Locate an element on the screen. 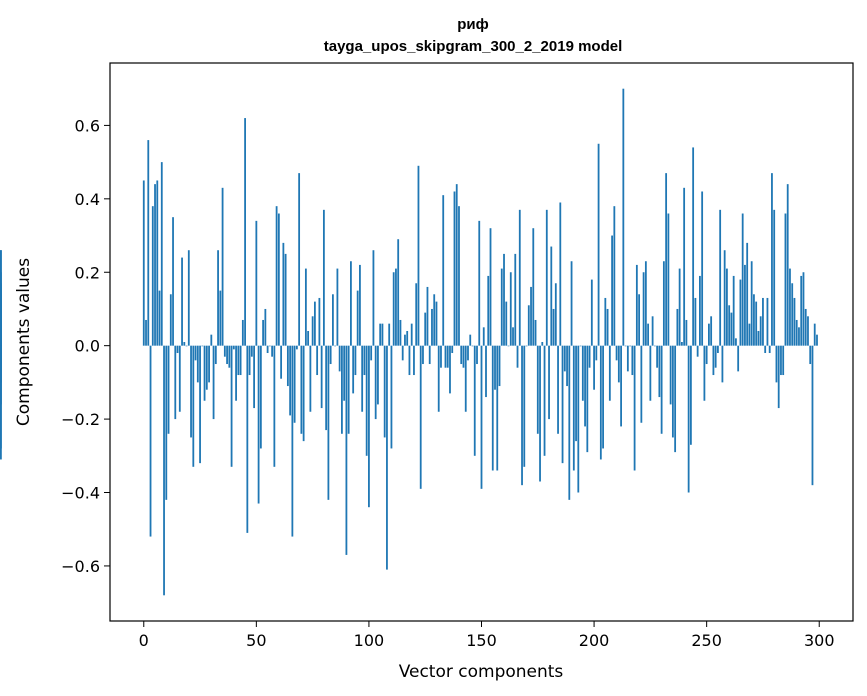 This screenshot has width=867, height=696. x-axis-label: Vector components is located at coordinates (481, 672).